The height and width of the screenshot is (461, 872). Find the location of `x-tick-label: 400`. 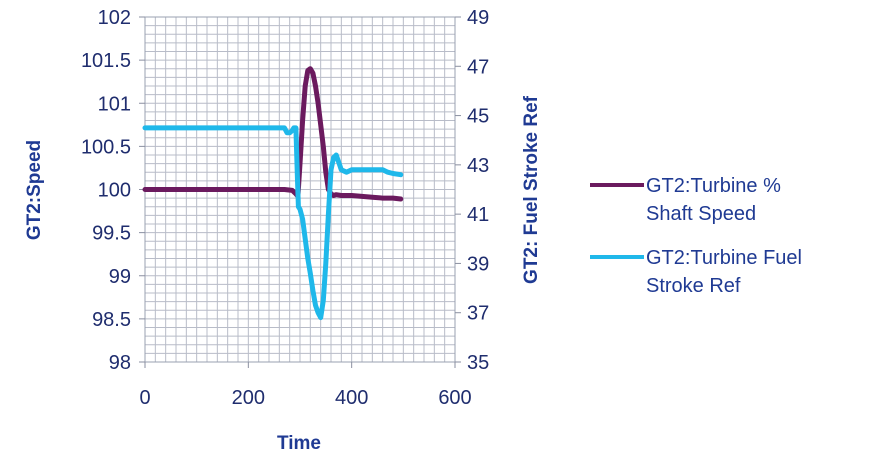

x-tick-label: 400 is located at coordinates (351, 398).